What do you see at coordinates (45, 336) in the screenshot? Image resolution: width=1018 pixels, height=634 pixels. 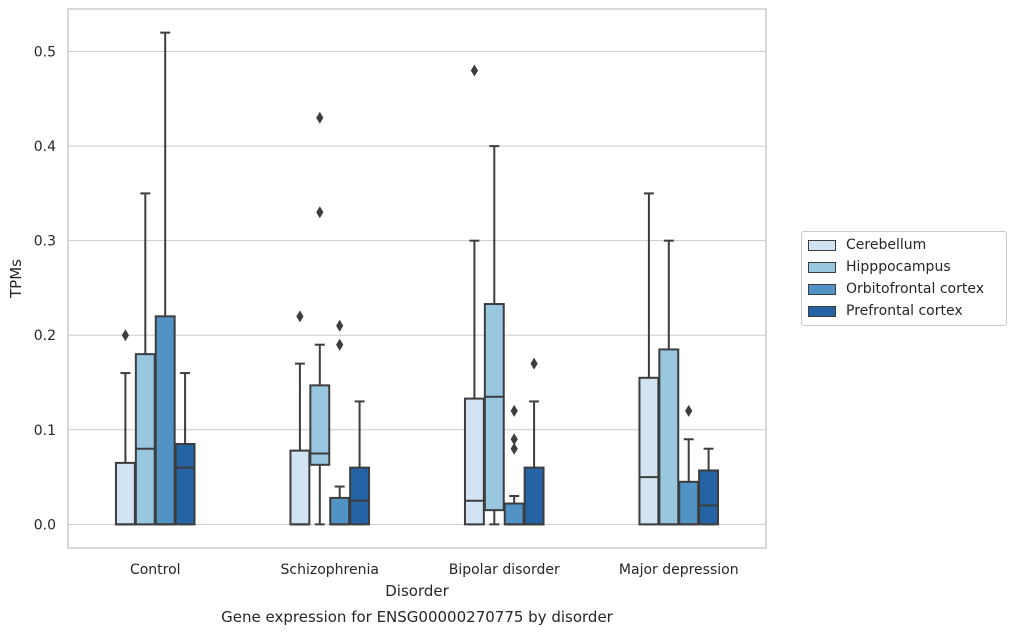 I see `y-tick-label: 0.2` at bounding box center [45, 336].